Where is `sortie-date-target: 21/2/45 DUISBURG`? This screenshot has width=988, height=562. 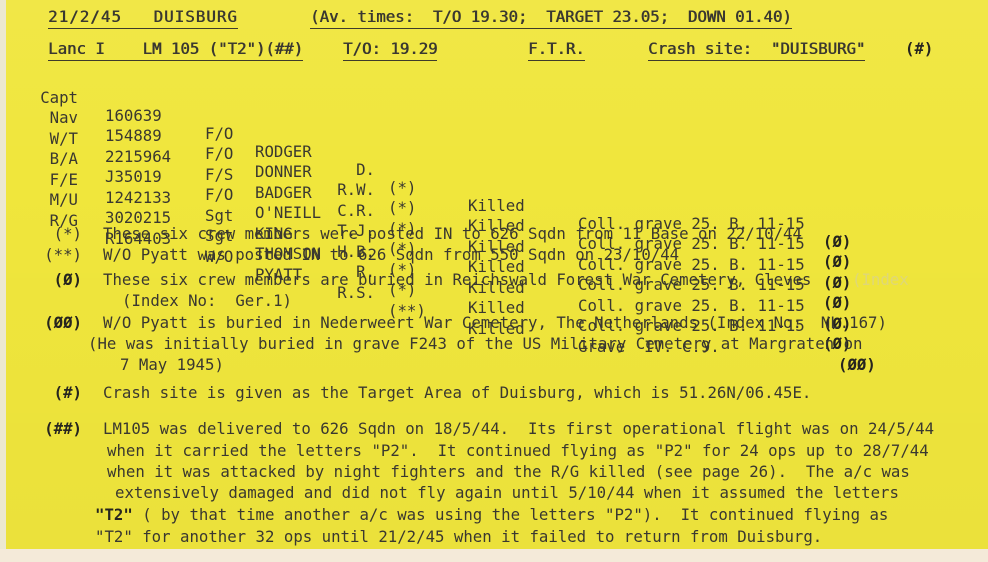 sortie-date-target: 21/2/45 DUISBURG is located at coordinates (143, 18).